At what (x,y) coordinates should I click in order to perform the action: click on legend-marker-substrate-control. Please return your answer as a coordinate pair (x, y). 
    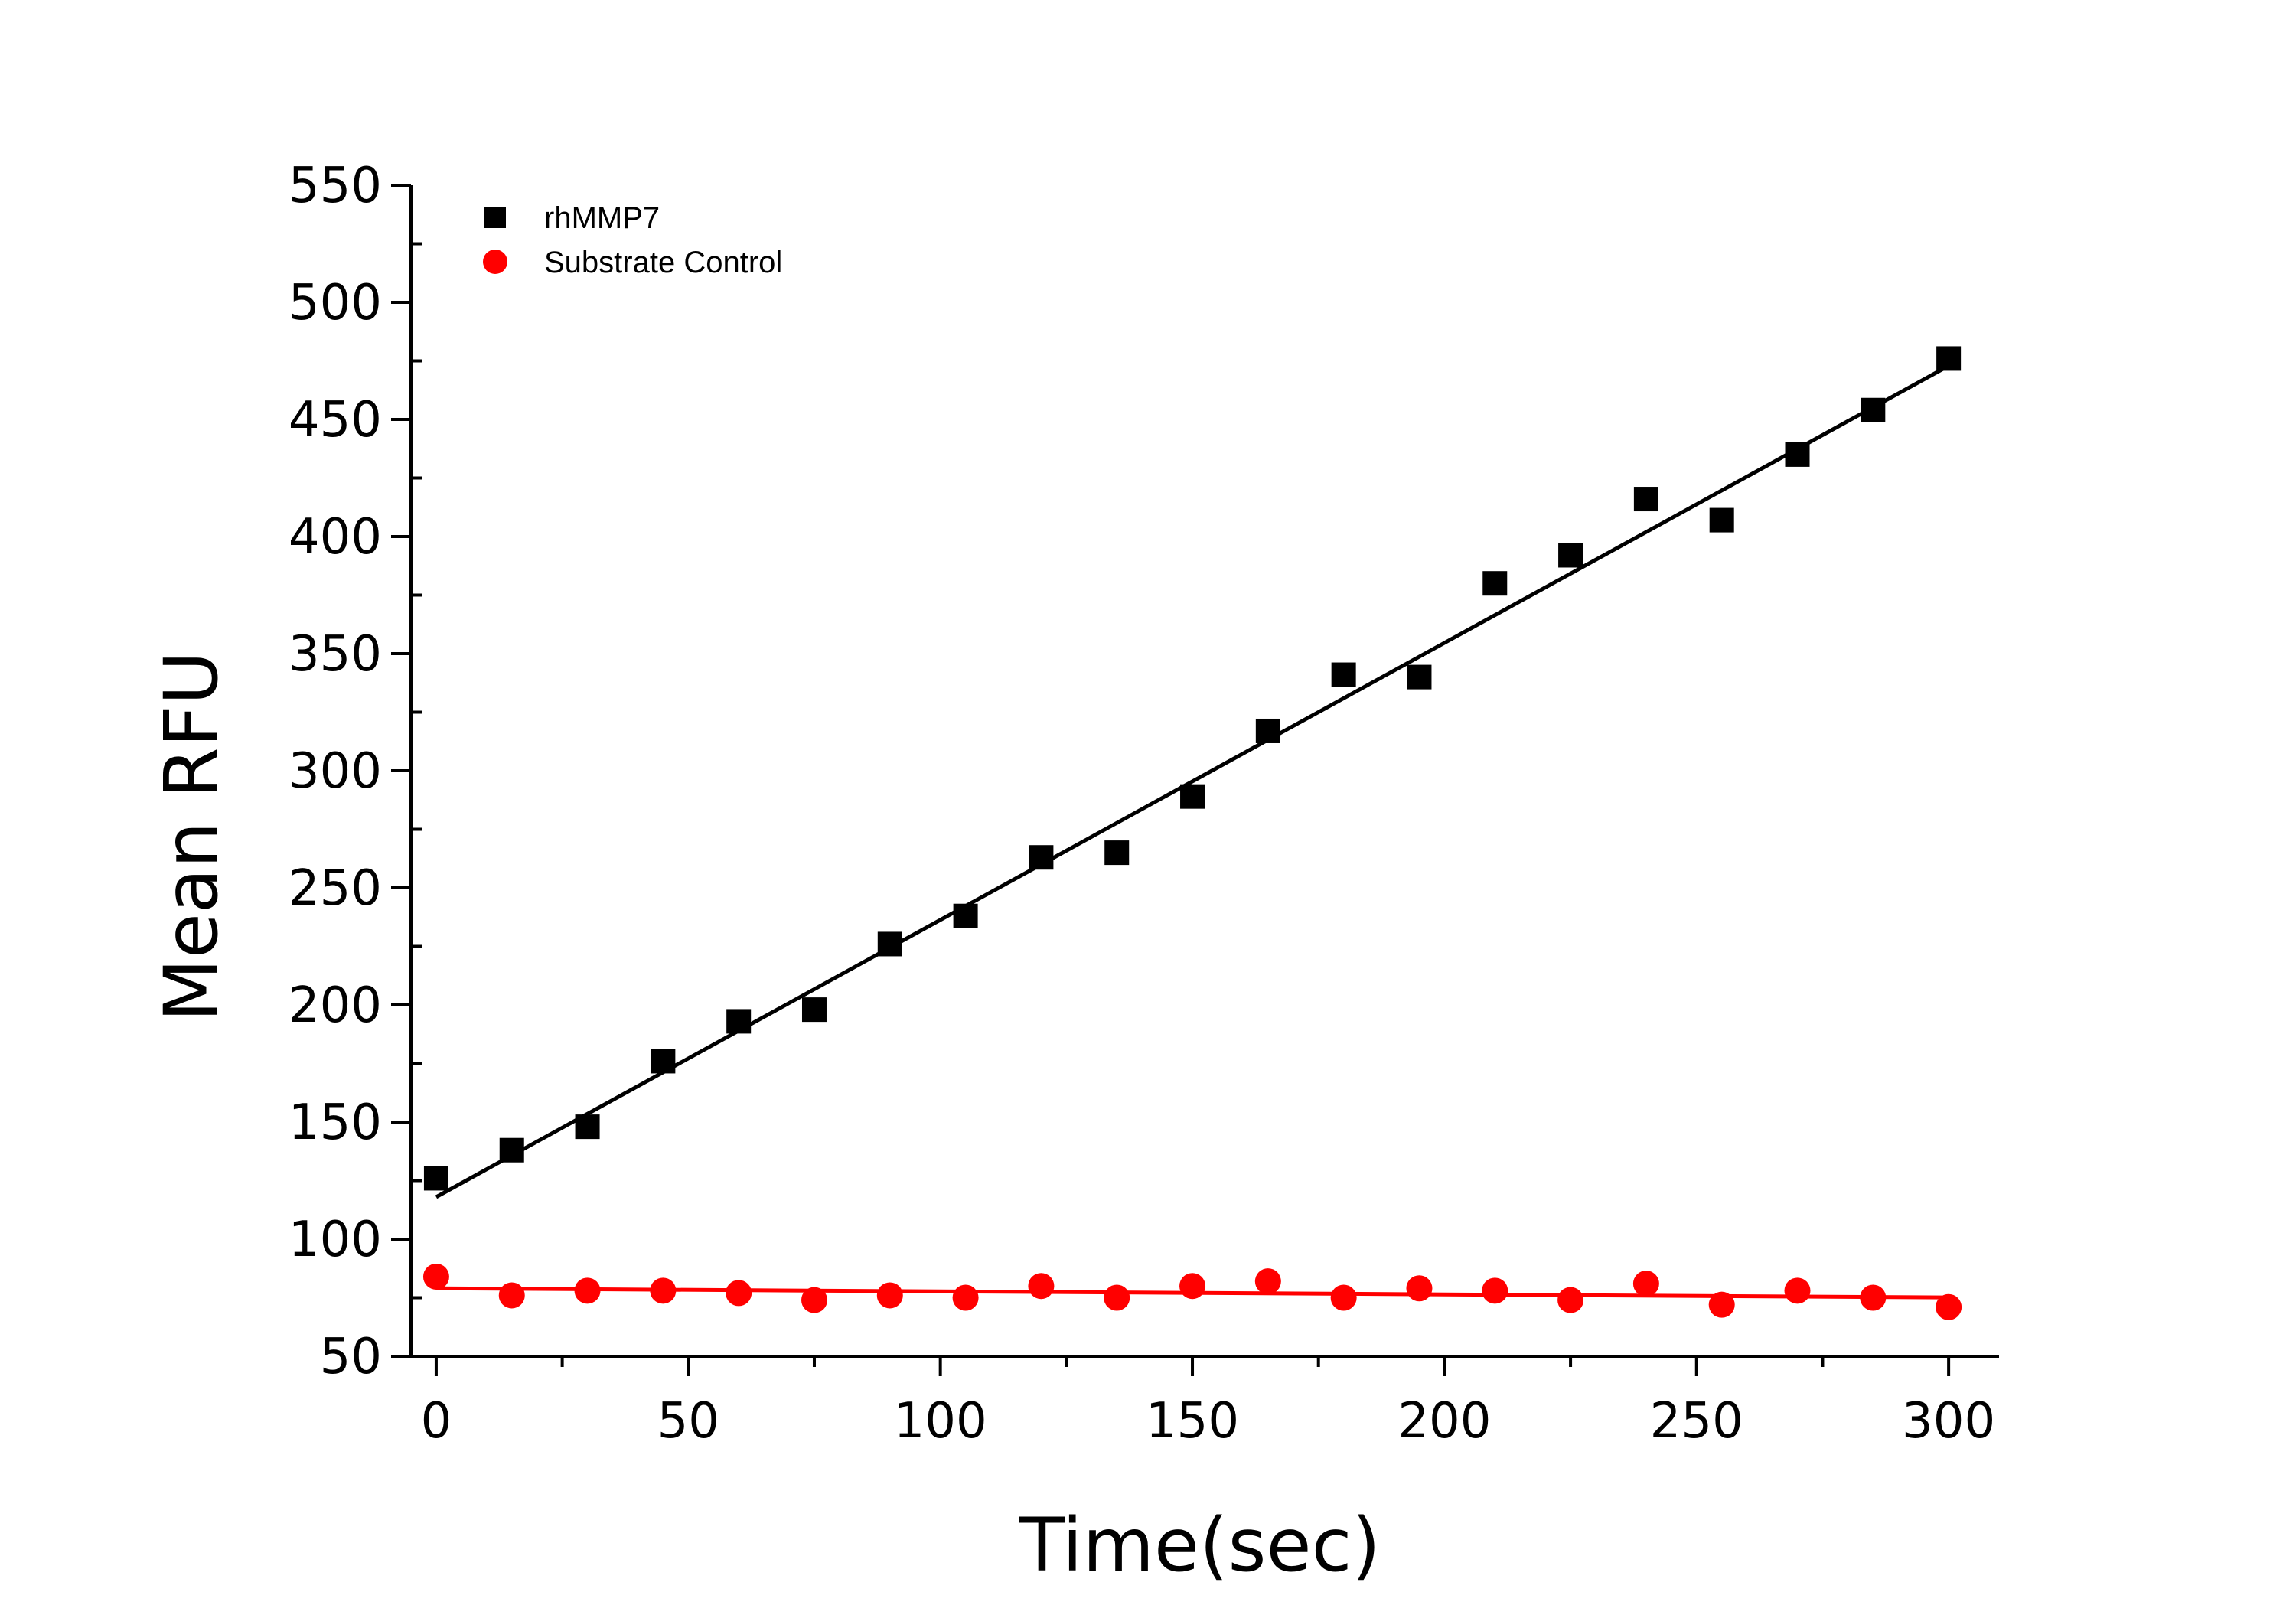
    Looking at the image, I should click on (495, 262).